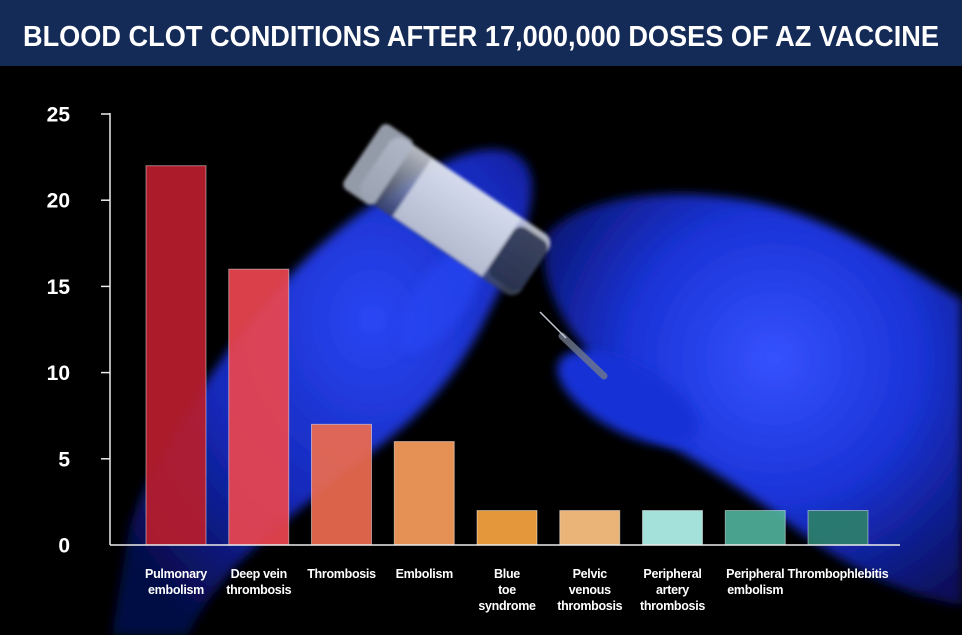 Image resolution: width=962 pixels, height=635 pixels. I want to click on bar-peripheral-artery-thrombosis, so click(672, 528).